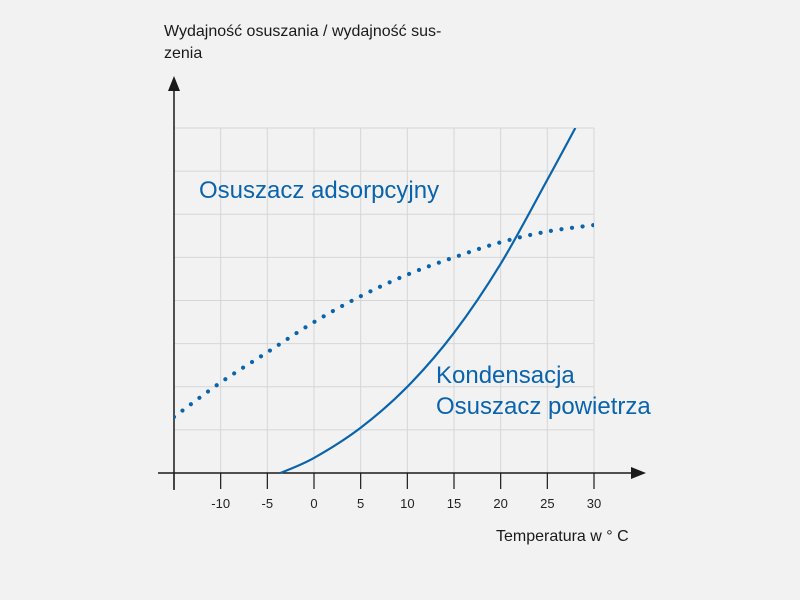  I want to click on x-tick-label: 15, so click(454, 503).